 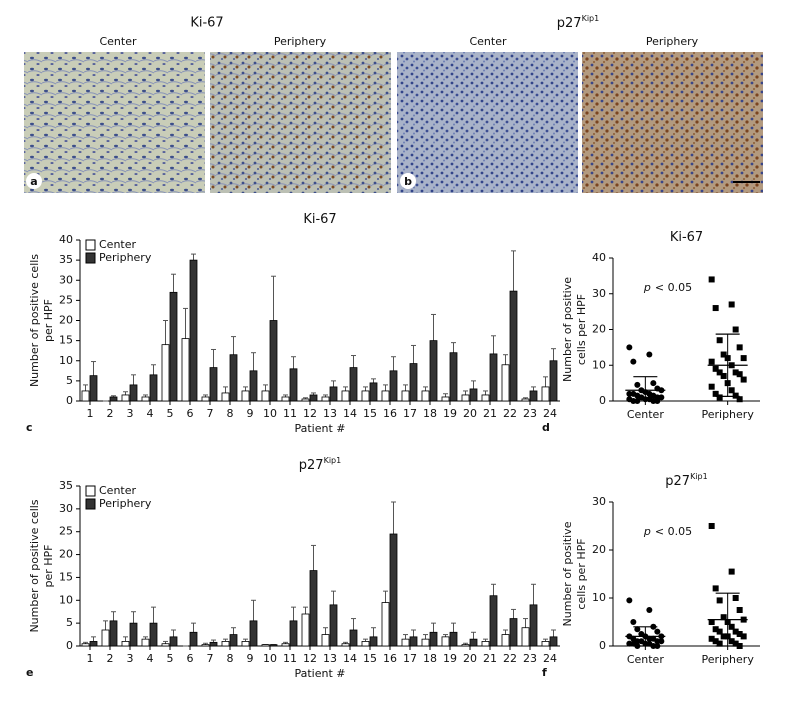 What do you see at coordinates (66, 320) in the screenshot?
I see `y-tick-label: 20` at bounding box center [66, 320].